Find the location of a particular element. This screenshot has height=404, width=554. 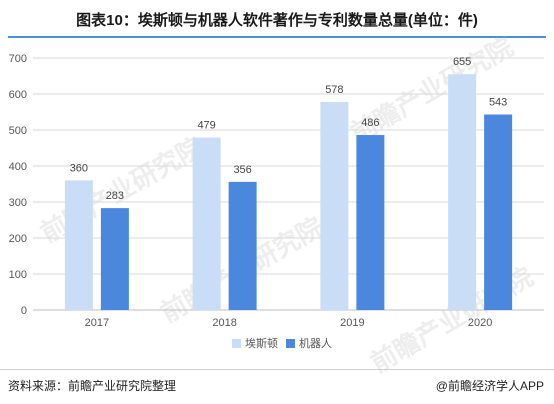

data-label: 356 is located at coordinates (242, 170).